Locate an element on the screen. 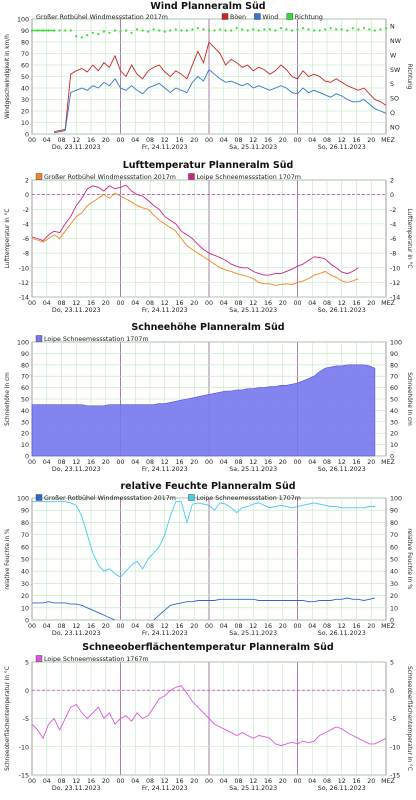 The height and width of the screenshot is (800, 416). legend-label: Richtung is located at coordinates (309, 17).